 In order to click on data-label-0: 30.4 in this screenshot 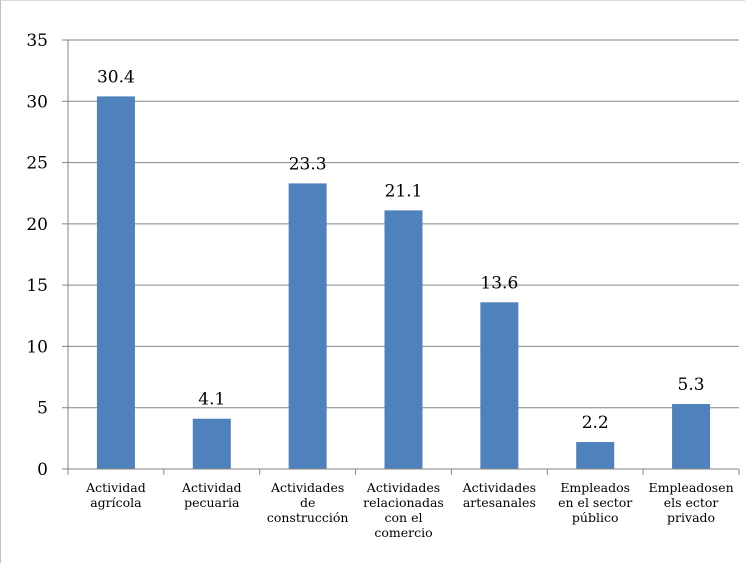, I will do `click(116, 77)`.